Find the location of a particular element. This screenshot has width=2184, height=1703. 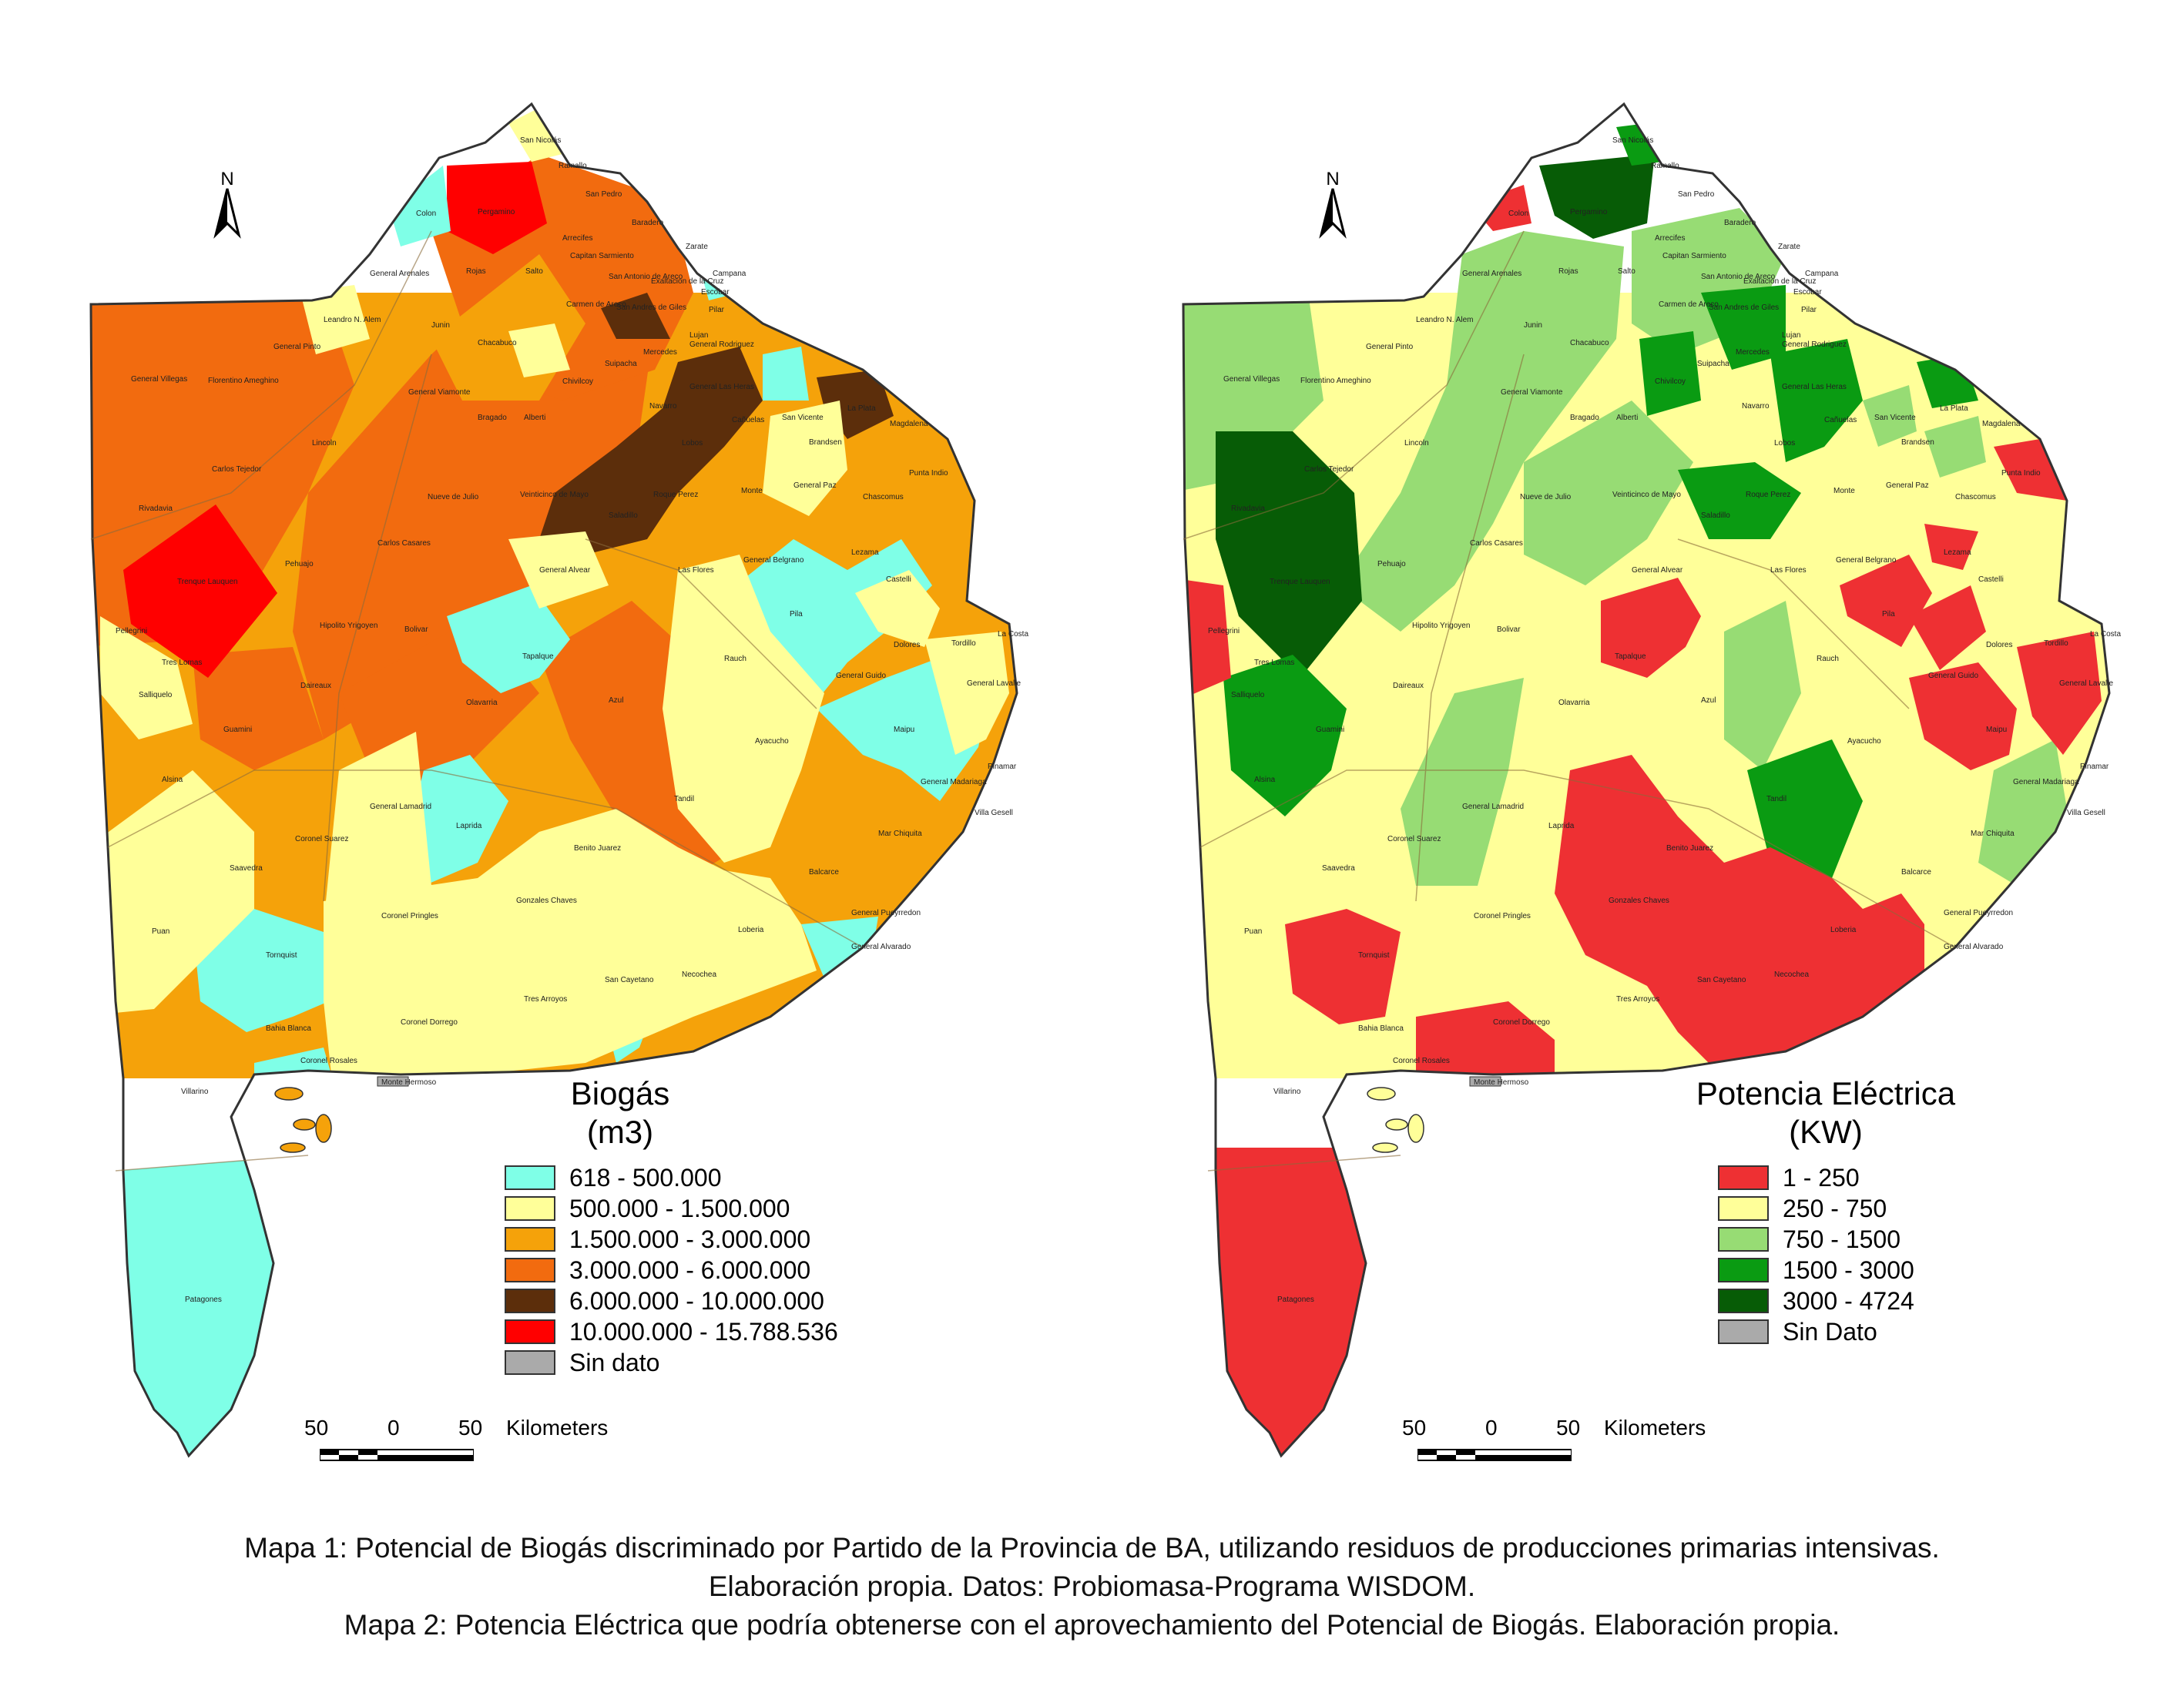

north-arrow-icon: N is located at coordinates (227, 204).